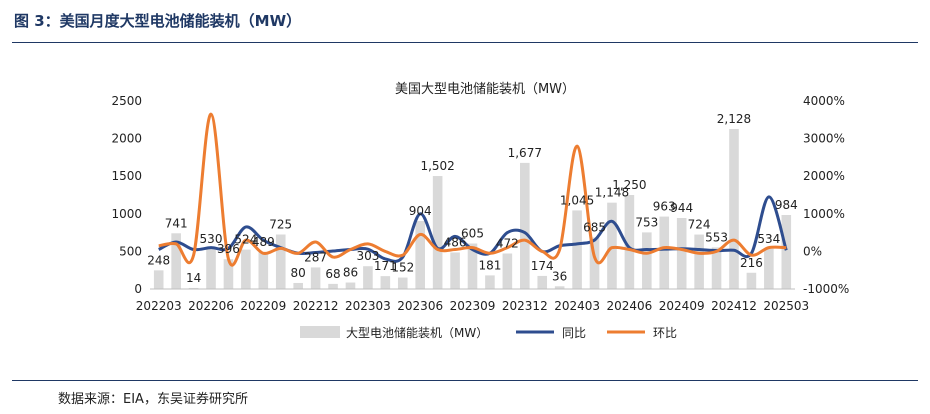 The image size is (930, 414). Describe the element at coordinates (437, 166) in the screenshot. I see `bar-data-label: 1,502` at that location.